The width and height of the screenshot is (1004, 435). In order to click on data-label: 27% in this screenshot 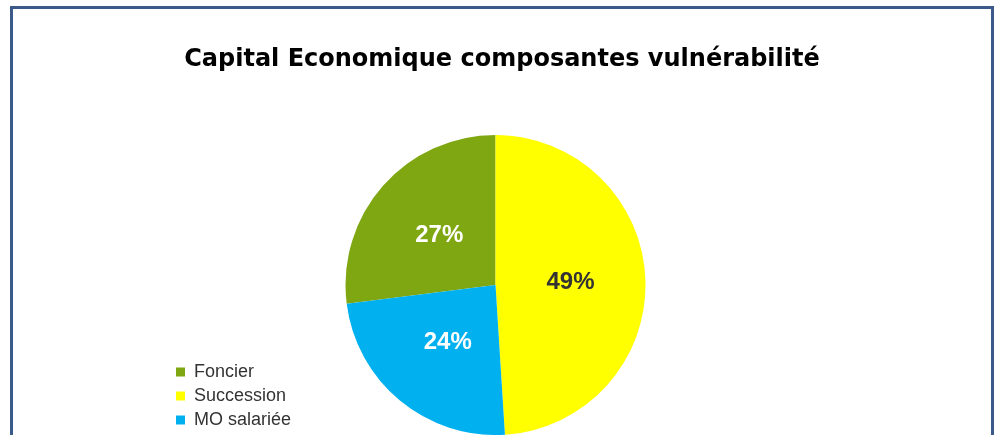, I will do `click(439, 234)`.